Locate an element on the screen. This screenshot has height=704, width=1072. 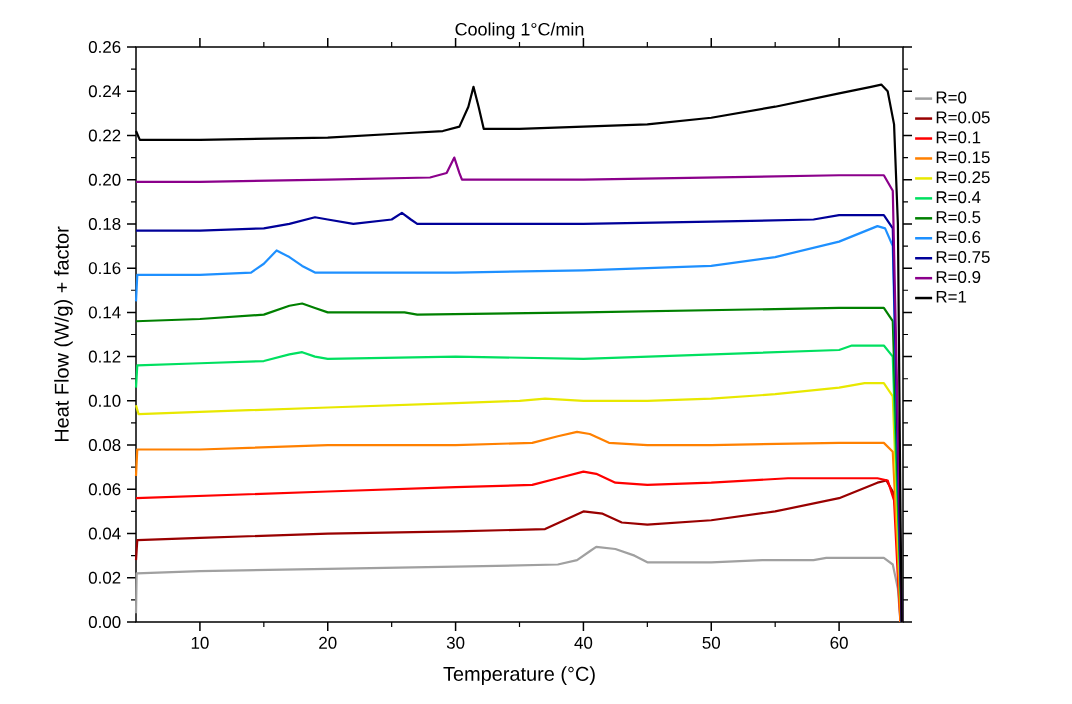
legend-label: R=0 is located at coordinates (951, 97).